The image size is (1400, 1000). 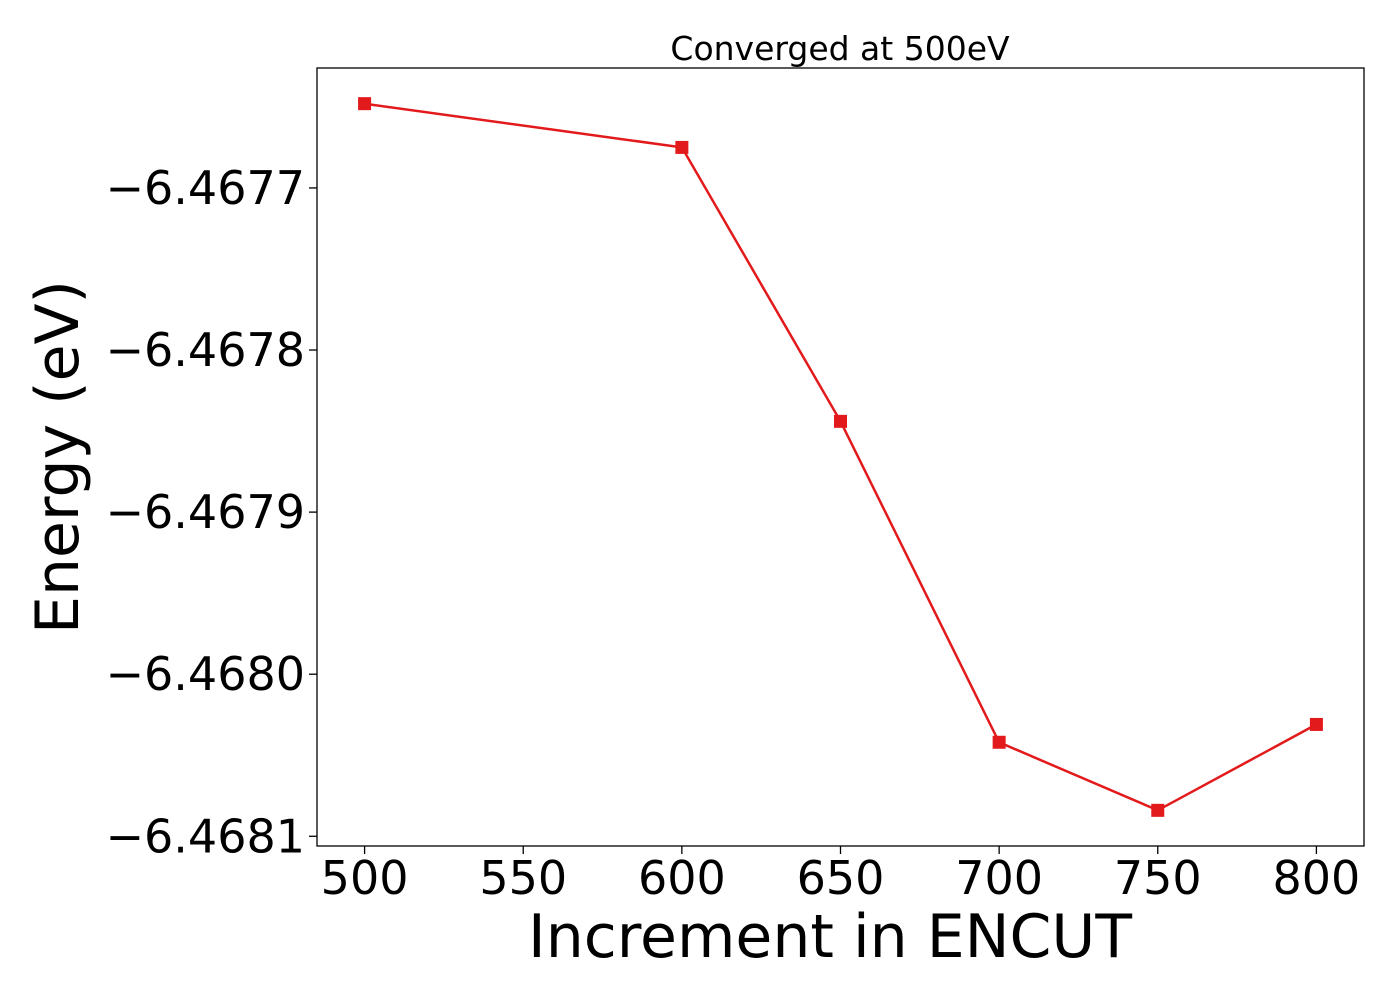 What do you see at coordinates (58, 457) in the screenshot?
I see `y-axis-label: Energy (eV)` at bounding box center [58, 457].